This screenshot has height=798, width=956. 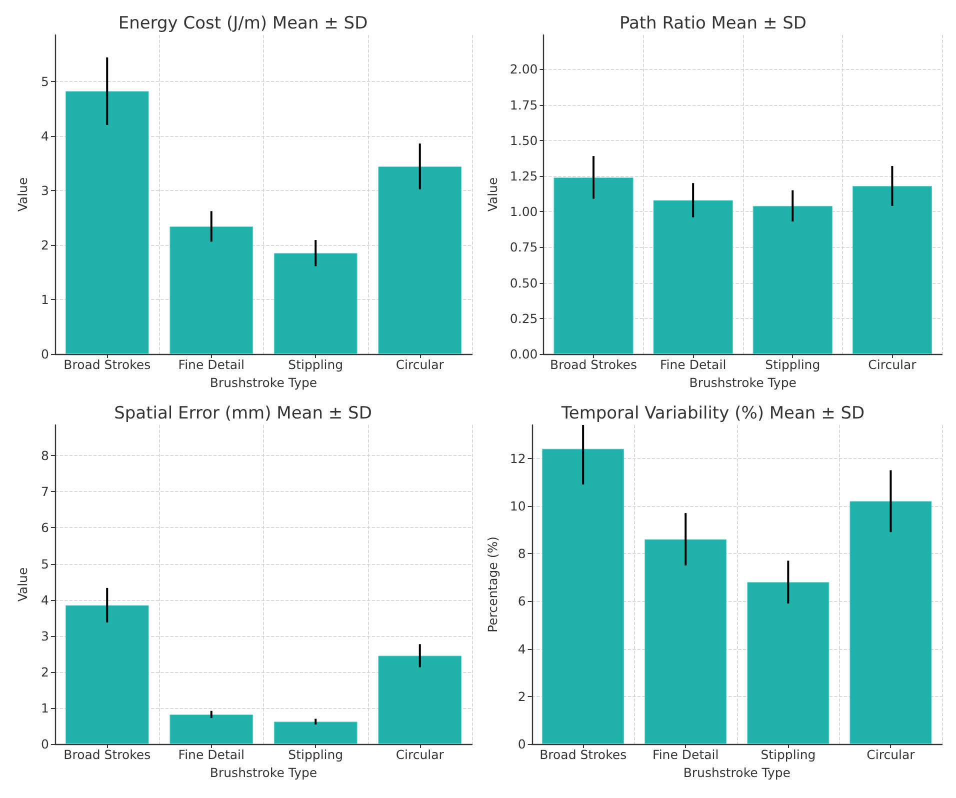 I want to click on y-tick-label: 0.75, so click(x=524, y=247).